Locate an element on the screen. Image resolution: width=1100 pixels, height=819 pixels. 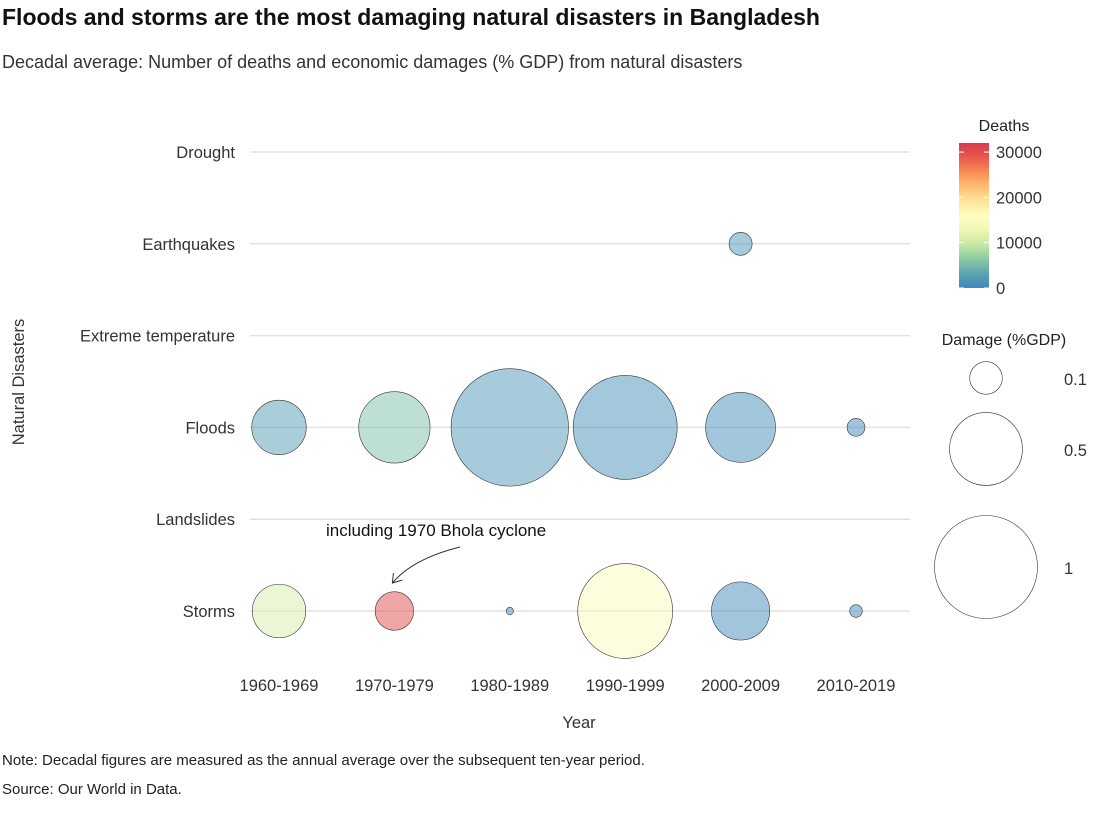
color-legend-tick-0: 0 is located at coordinates (1000, 289).